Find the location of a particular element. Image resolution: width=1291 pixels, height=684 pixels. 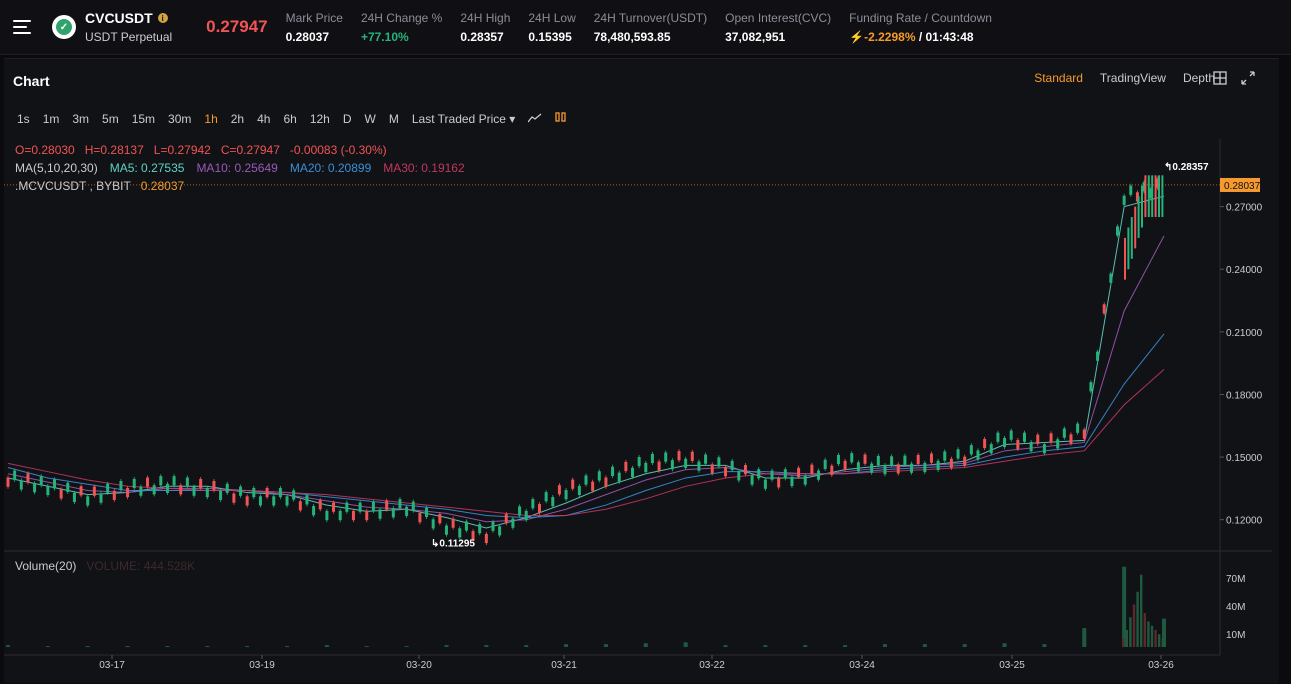

interval-1m: 1m is located at coordinates (51, 118).